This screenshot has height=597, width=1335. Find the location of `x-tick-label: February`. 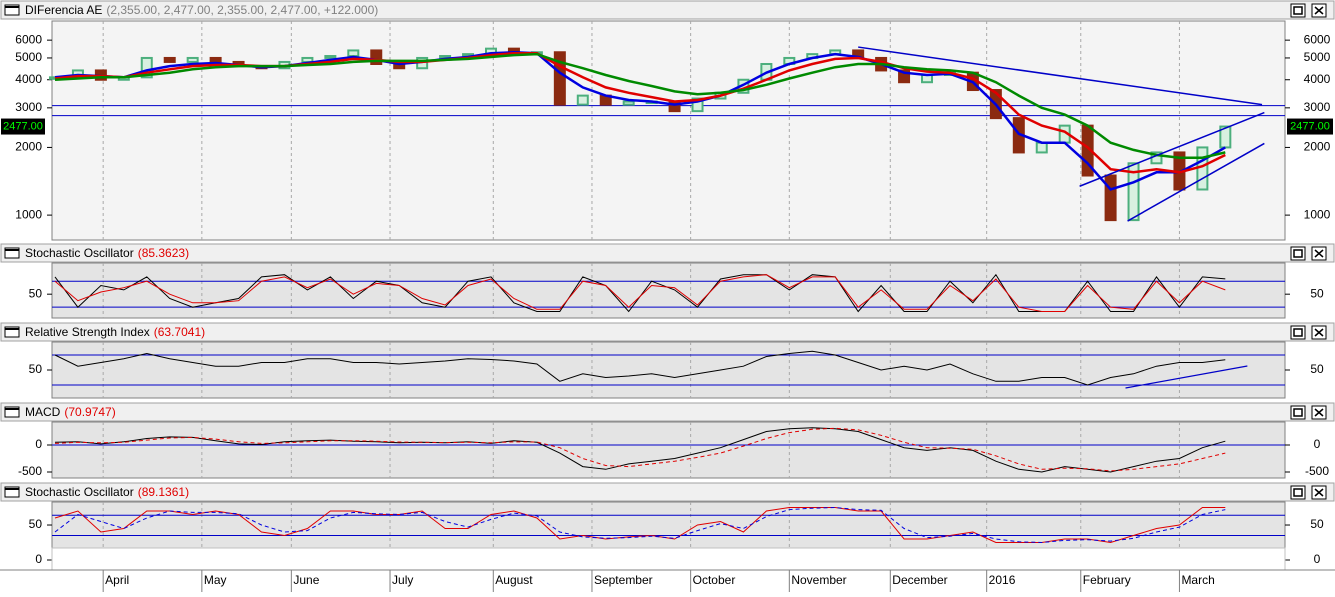

x-tick-label: February is located at coordinates (1107, 580).